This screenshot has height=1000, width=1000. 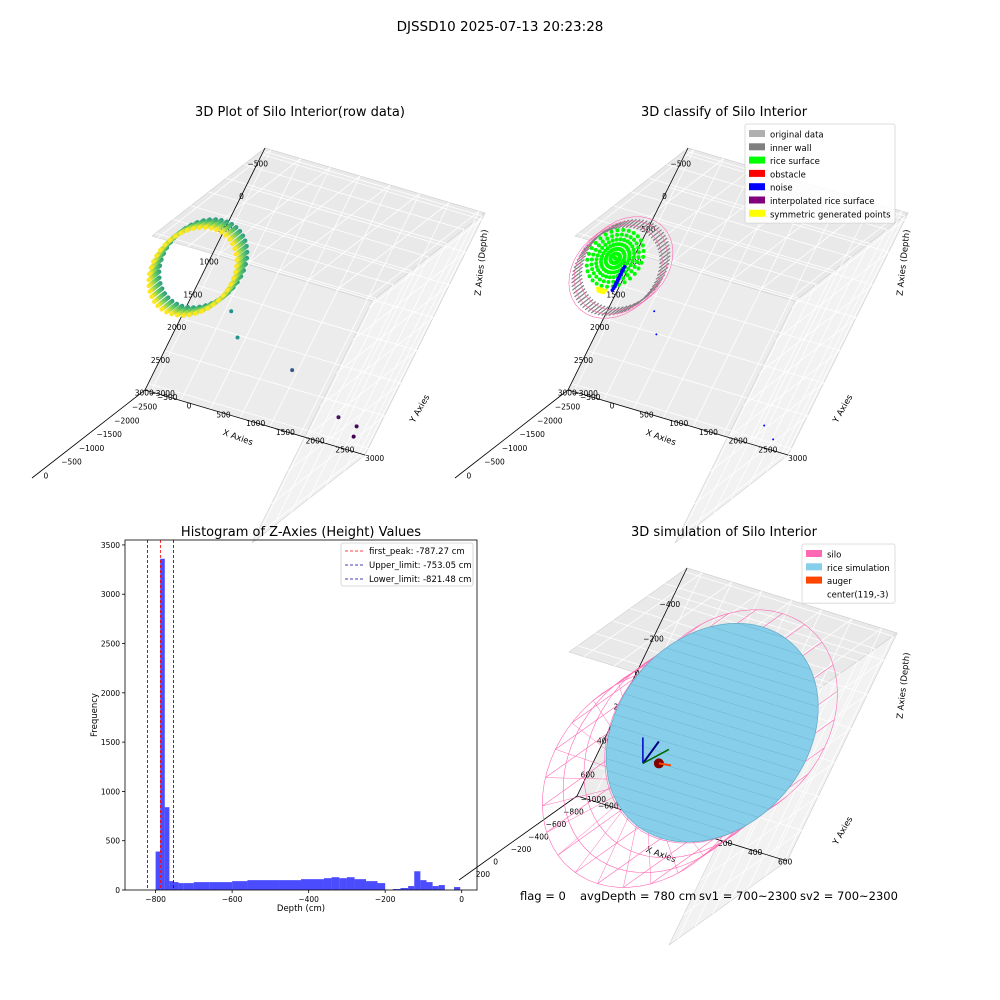 What do you see at coordinates (651, 752) in the screenshot?
I see `auger-axis-z` at bounding box center [651, 752].